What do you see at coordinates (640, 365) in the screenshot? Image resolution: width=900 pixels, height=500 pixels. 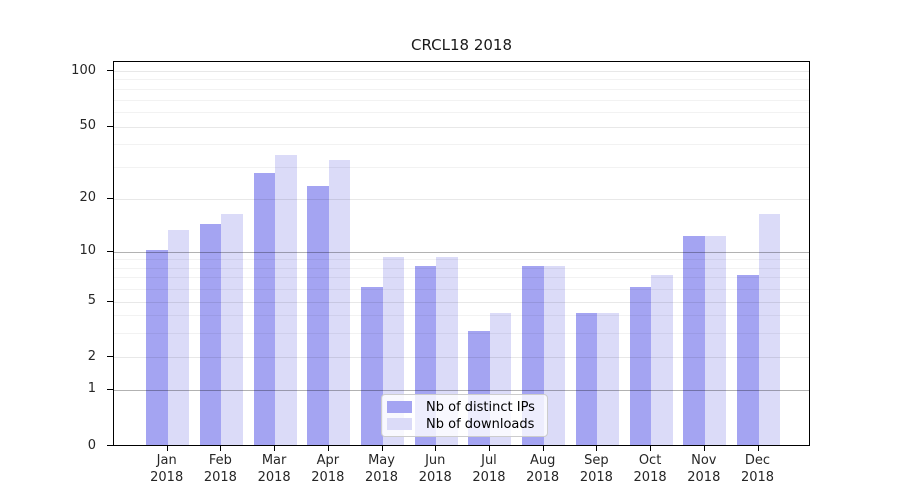 I see `bar-distinct-ips-oct` at bounding box center [640, 365].